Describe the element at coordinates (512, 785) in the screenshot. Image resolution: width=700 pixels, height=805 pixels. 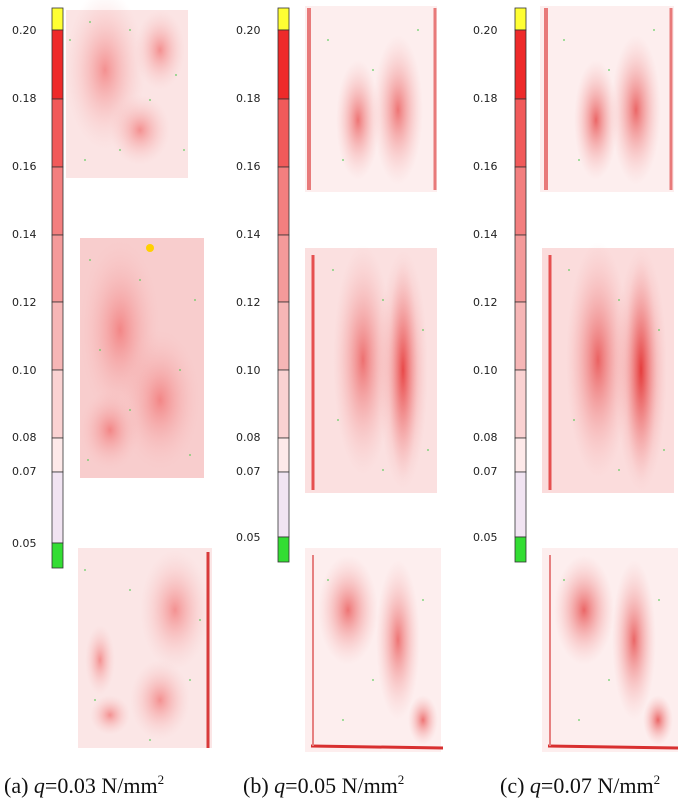
I see `caption-prefix: (c)` at that location.